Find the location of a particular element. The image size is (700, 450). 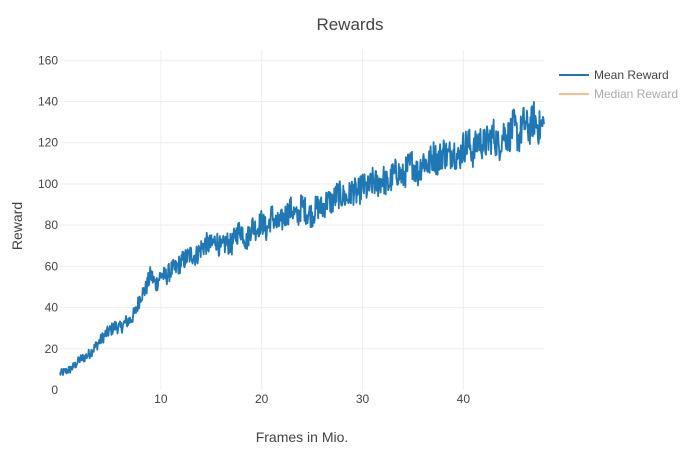

y-tick-label: 0 is located at coordinates (54, 390).